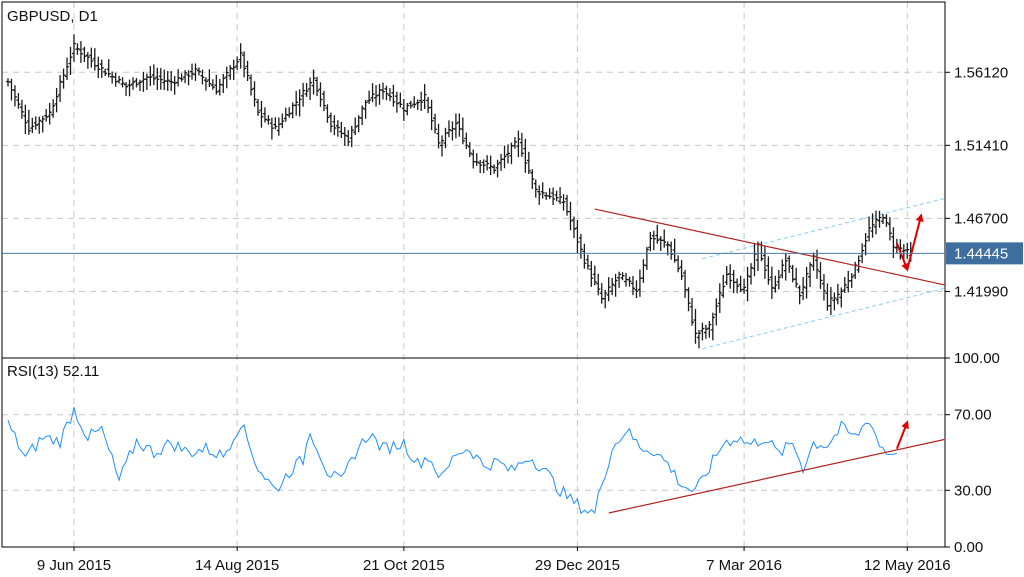 This screenshot has width=1024, height=577. Describe the element at coordinates (53, 371) in the screenshot. I see `rsi-chart-title: RSI(13) 52.11` at that location.